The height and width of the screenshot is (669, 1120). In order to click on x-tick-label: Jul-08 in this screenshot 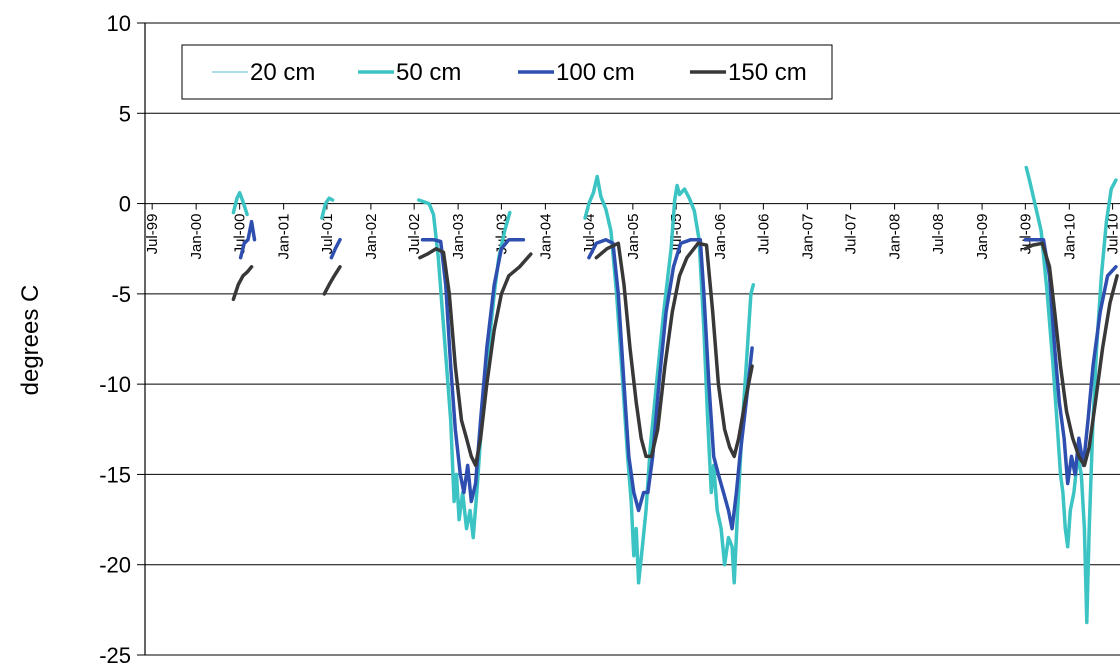, I will do `click(938, 234)`.